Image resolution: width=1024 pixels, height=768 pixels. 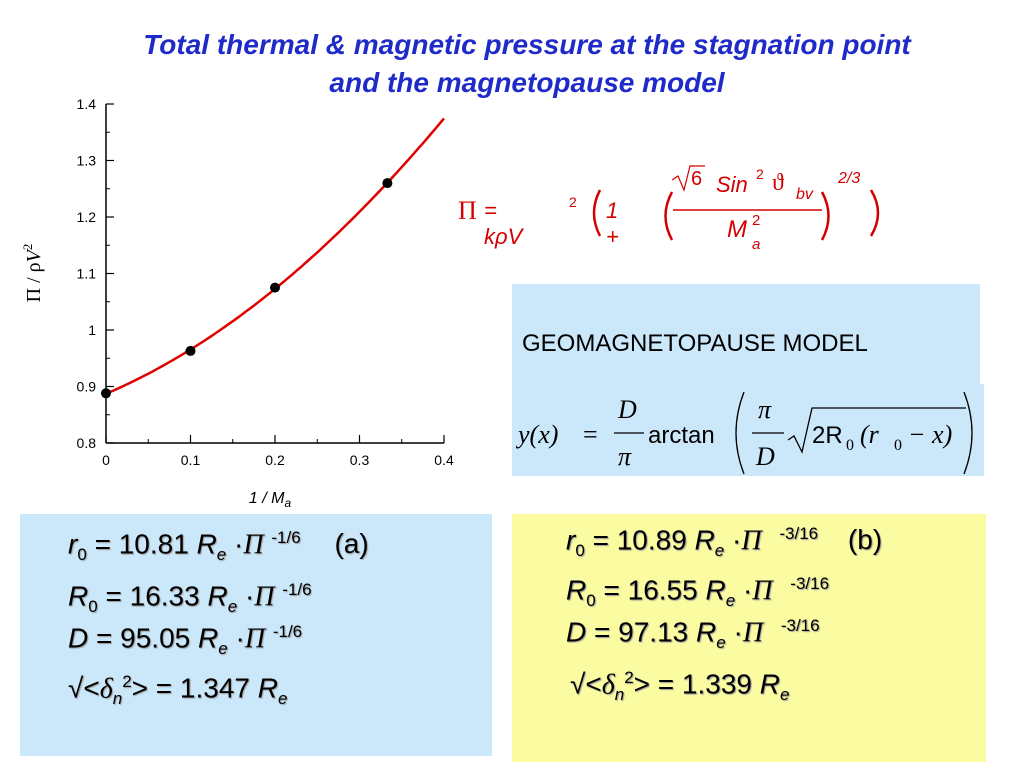 I want to click on x-tick-label: 0.1, so click(x=191, y=460).